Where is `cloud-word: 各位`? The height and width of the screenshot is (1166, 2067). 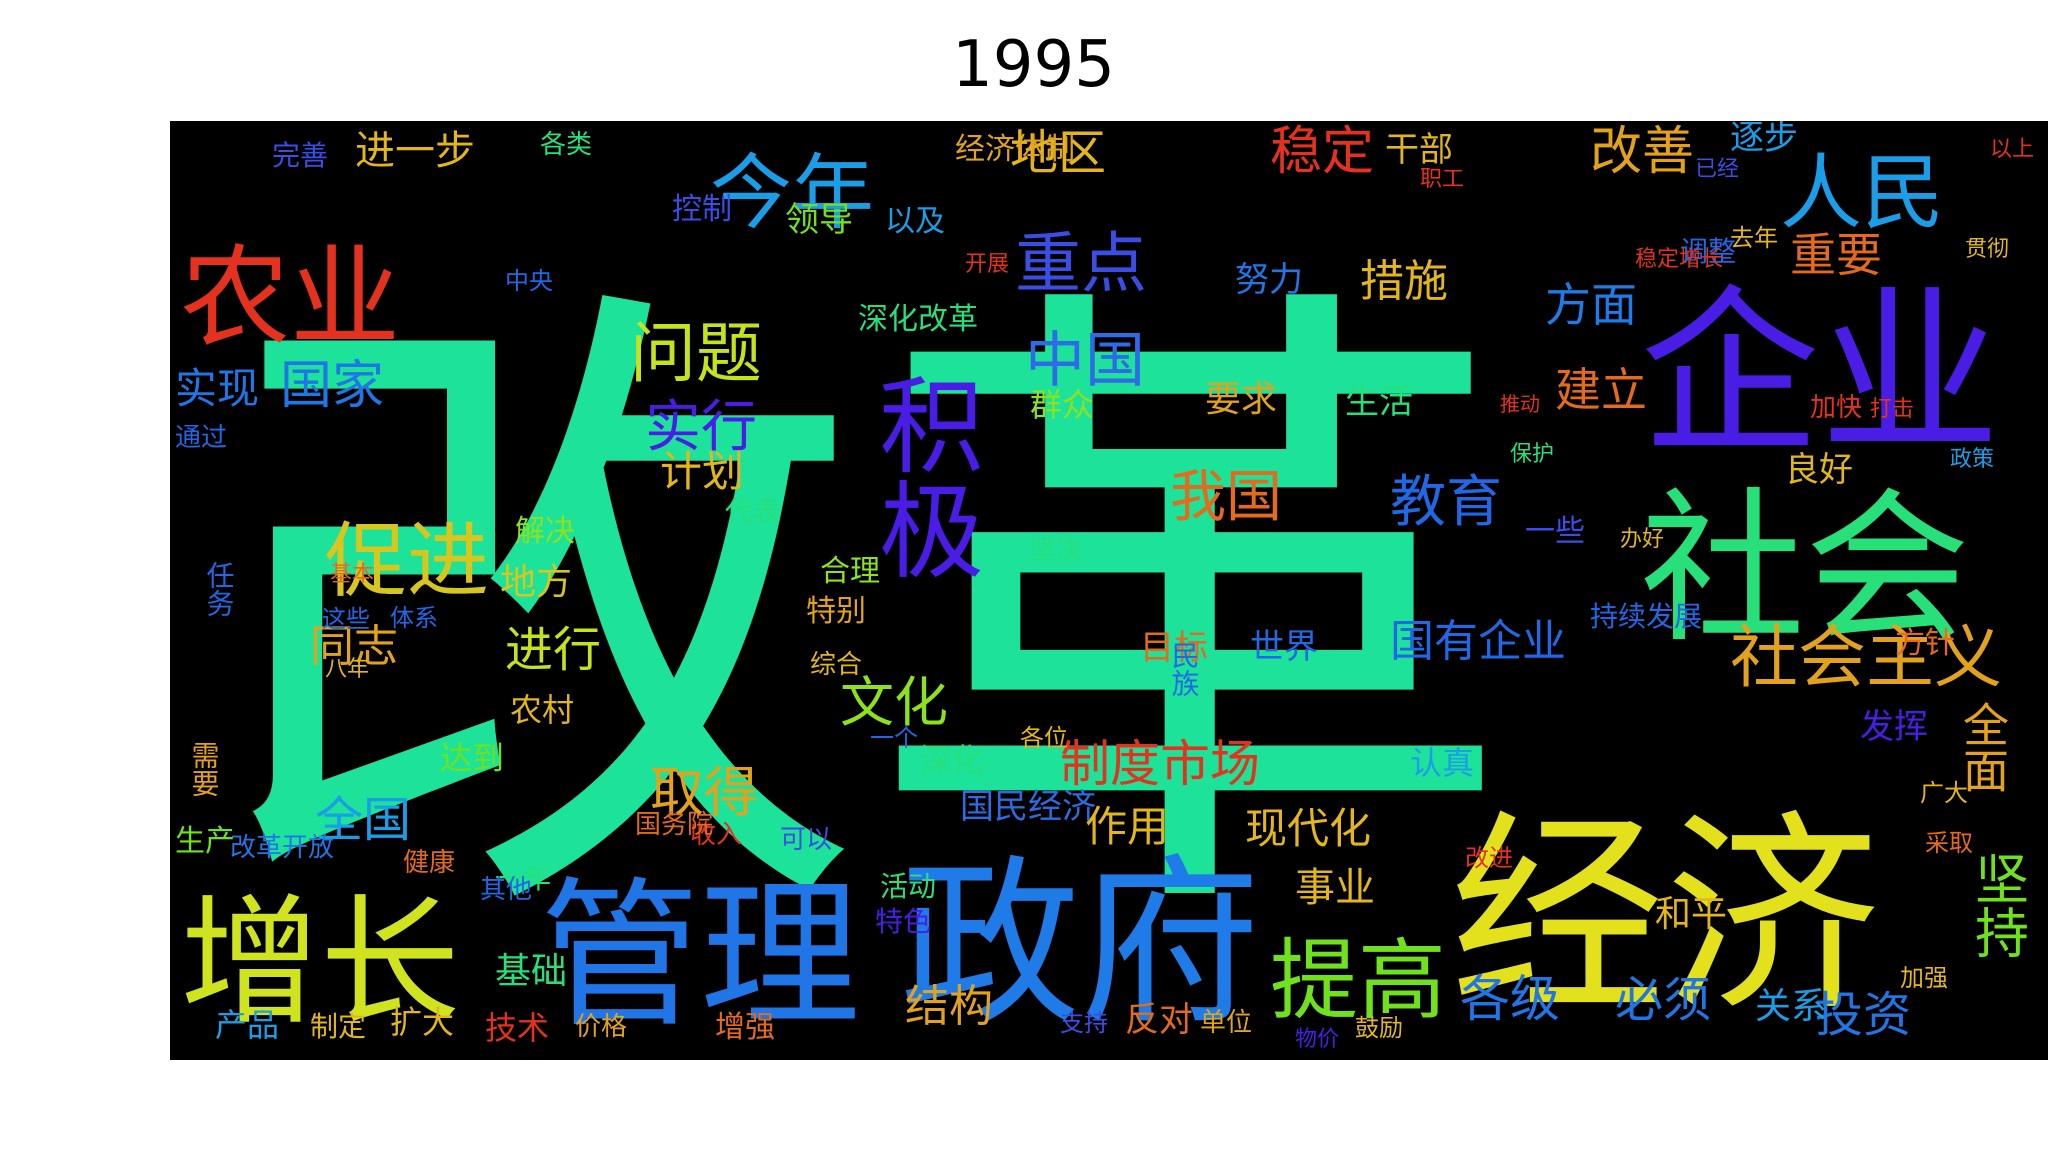 cloud-word: 各位 is located at coordinates (1044, 738).